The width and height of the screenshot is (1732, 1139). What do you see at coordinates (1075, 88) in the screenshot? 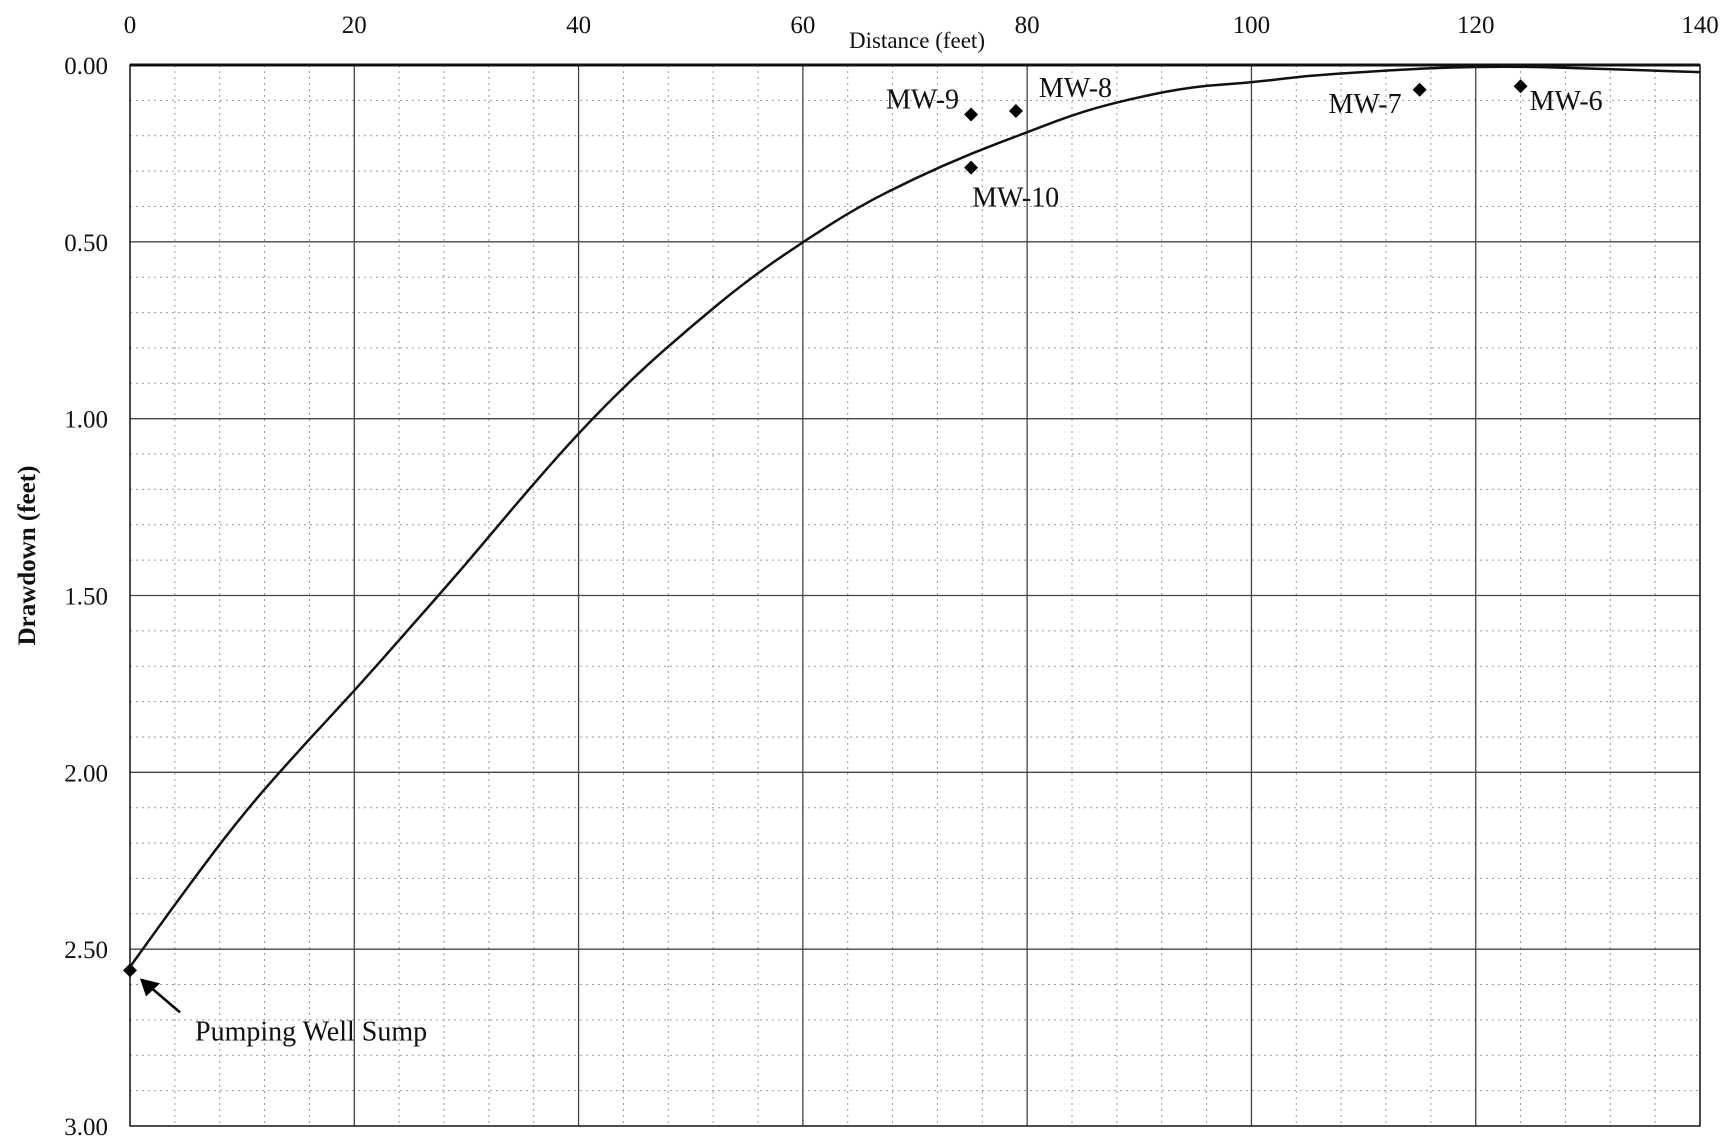
I see `point-label-mw-8: MW-8` at bounding box center [1075, 88].